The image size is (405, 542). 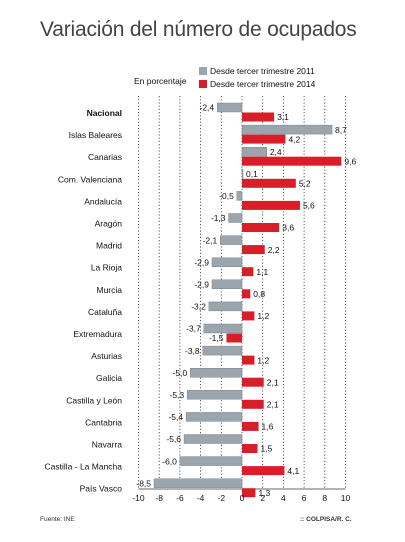 I want to click on value-label: 9,6, so click(x=350, y=161).